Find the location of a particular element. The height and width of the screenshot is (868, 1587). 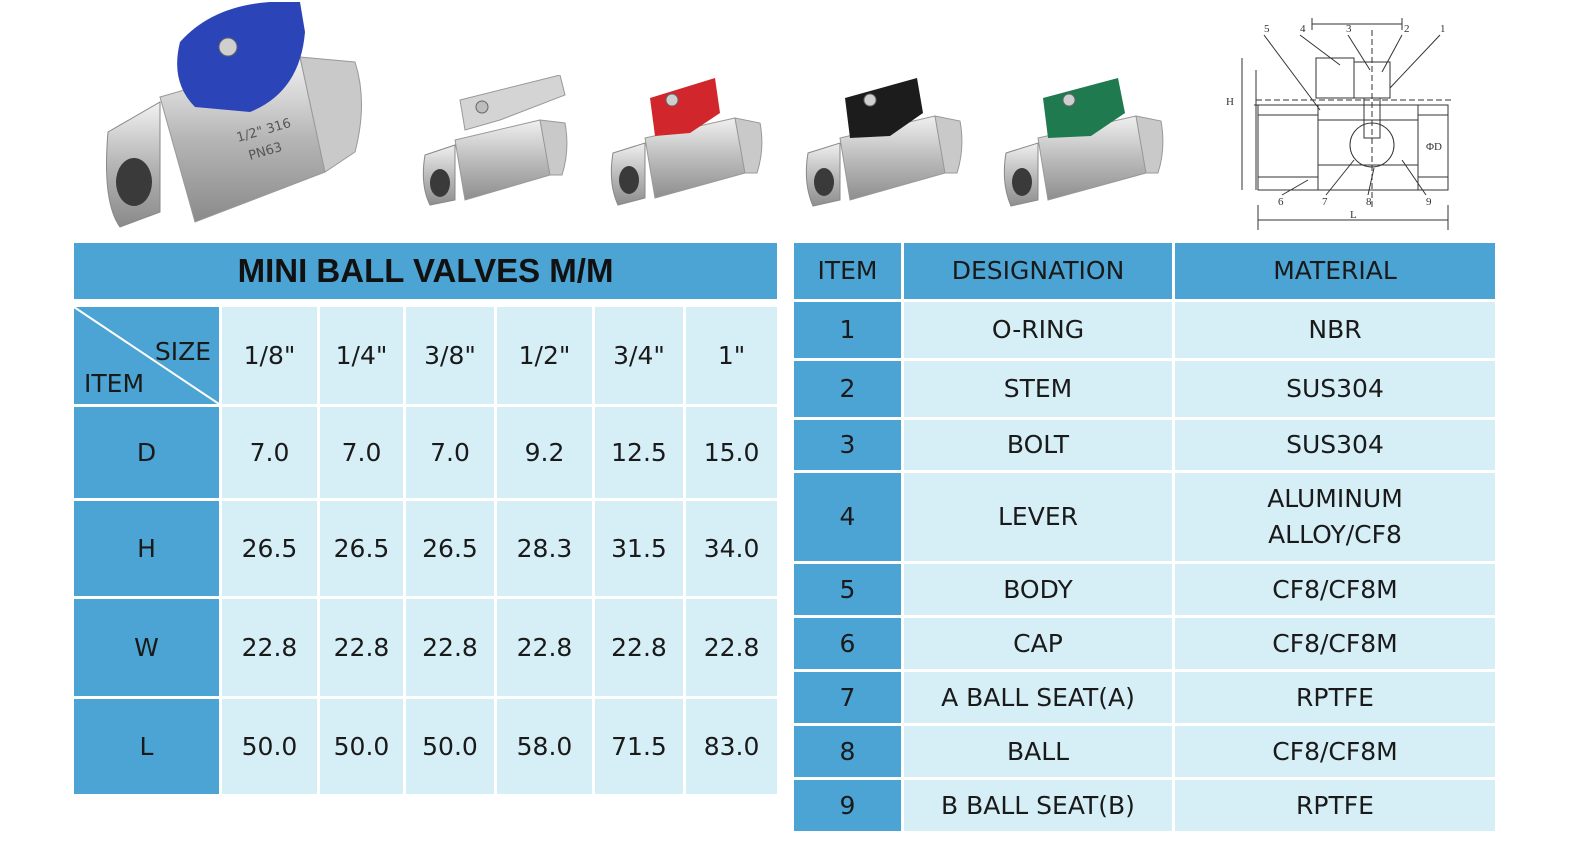

table-row: 5 BODY CF8/CF8M is located at coordinates (1144, 589).